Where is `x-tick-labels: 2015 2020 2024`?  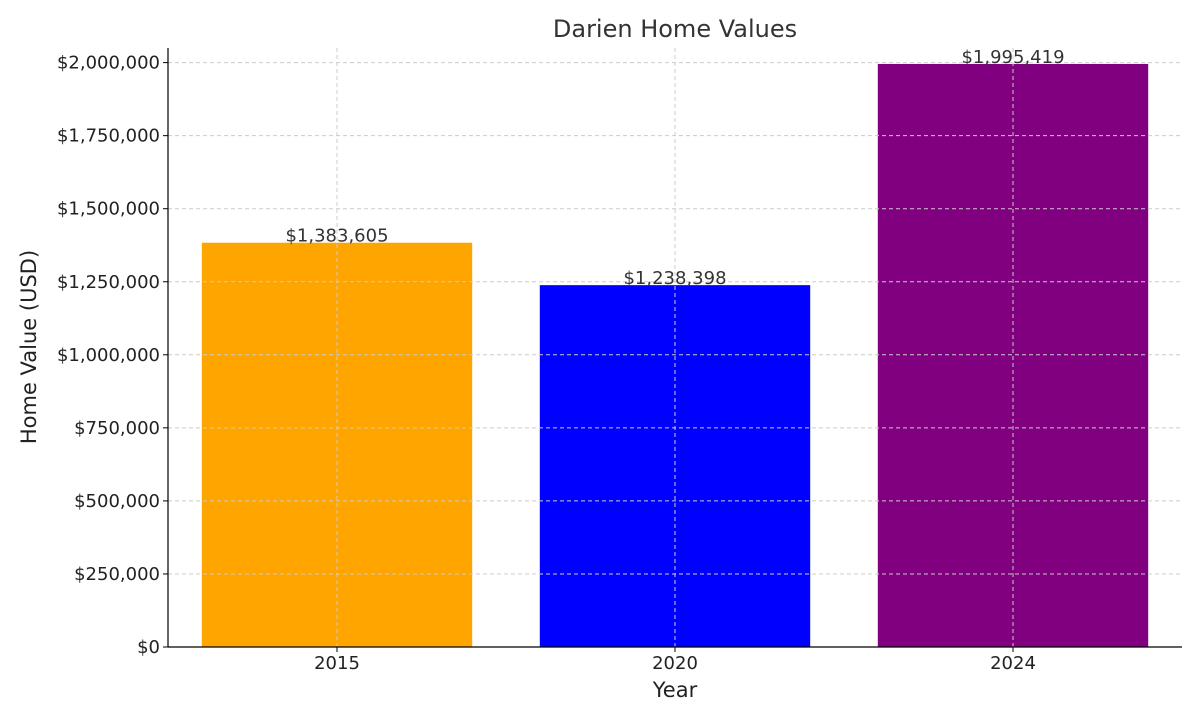 x-tick-labels: 2015 2020 2024 is located at coordinates (675, 660).